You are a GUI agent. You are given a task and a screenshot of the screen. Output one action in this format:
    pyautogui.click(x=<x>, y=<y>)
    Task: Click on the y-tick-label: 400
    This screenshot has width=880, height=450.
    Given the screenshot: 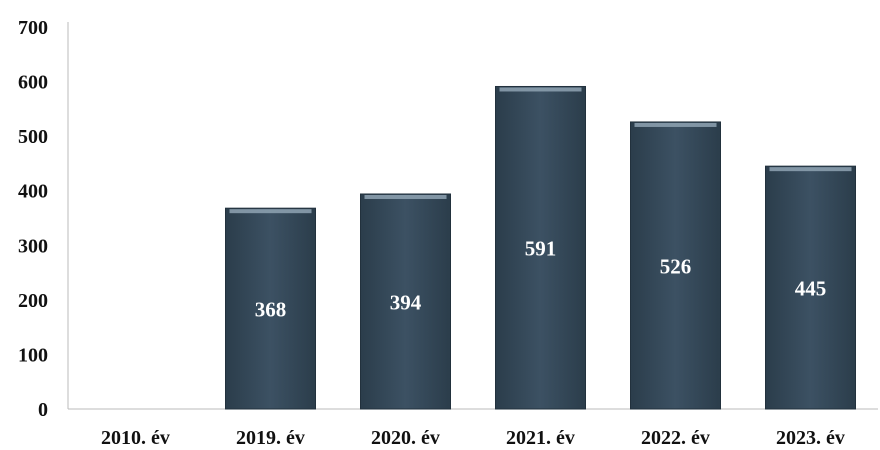 What is the action you would take?
    pyautogui.click(x=33, y=192)
    